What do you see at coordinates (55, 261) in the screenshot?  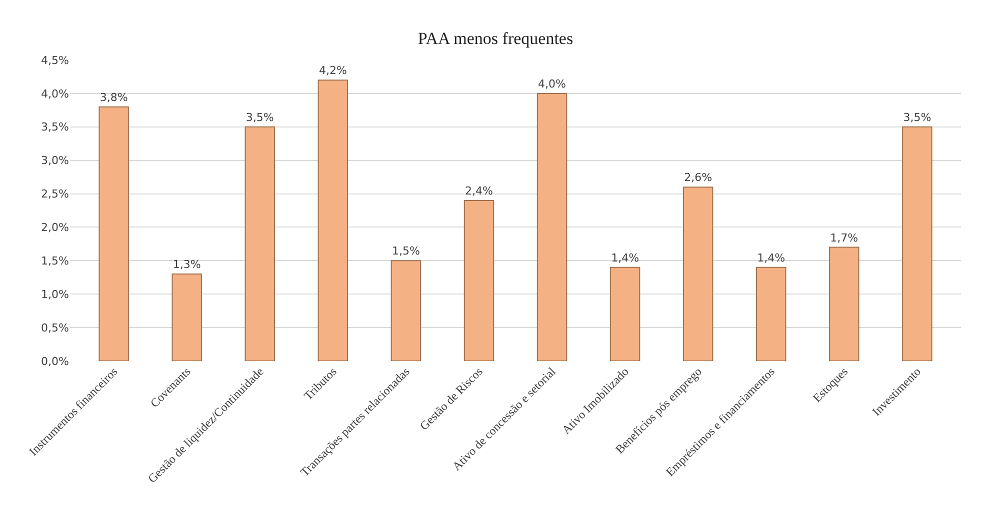 I see `y-tick-label: 1,5%` at bounding box center [55, 261].